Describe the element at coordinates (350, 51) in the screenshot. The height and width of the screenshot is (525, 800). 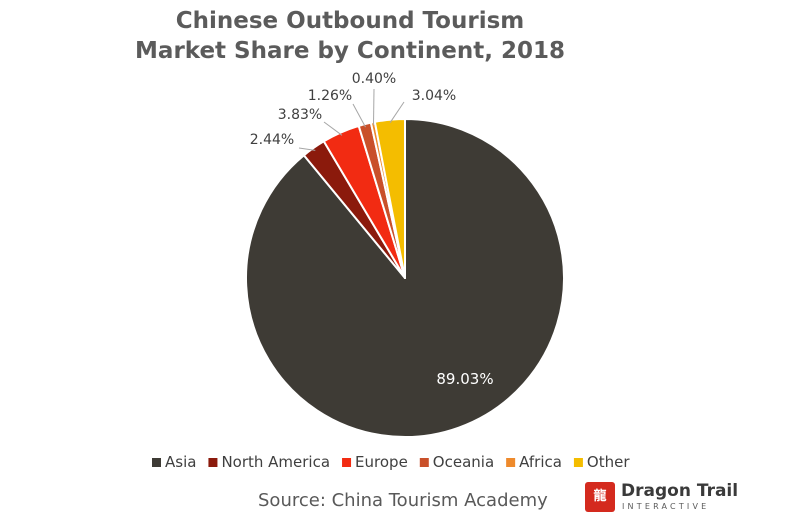
I see `chart-title-line-2: Market Share by Continent, 2018` at that location.